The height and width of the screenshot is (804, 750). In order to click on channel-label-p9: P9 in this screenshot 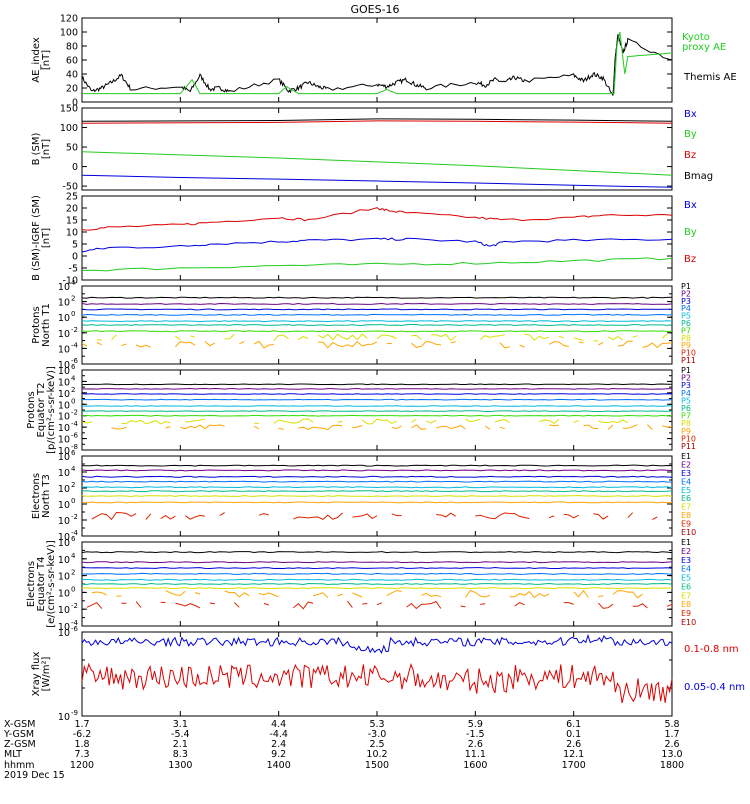, I will do `click(686, 345)`.